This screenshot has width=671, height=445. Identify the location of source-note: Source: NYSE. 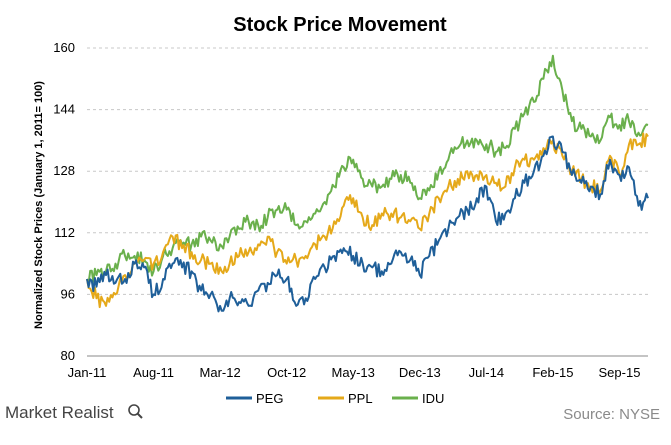
(611, 414).